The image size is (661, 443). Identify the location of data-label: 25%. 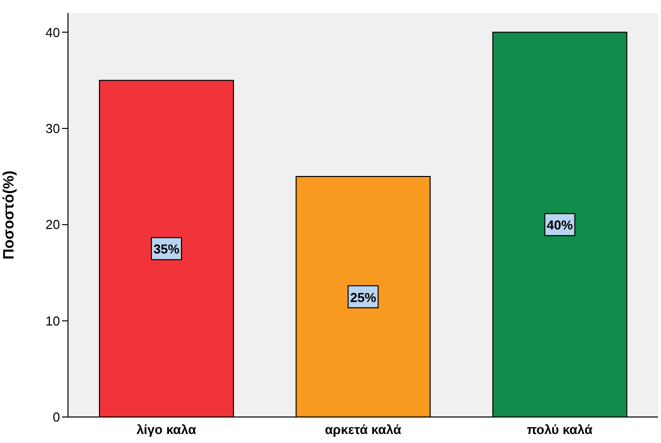
(363, 297).